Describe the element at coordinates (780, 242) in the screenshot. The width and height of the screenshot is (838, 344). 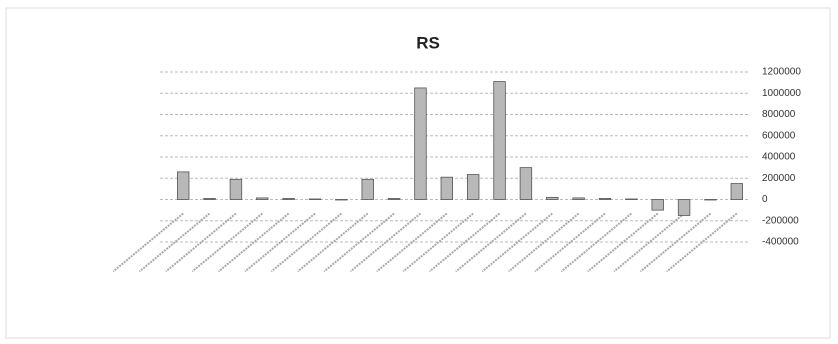
I see `y-tick-label: -400000` at that location.